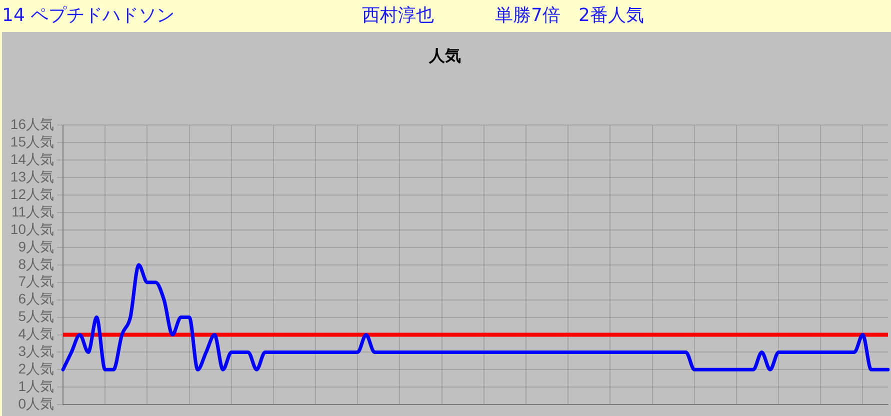 Image resolution: width=891 pixels, height=416 pixels. What do you see at coordinates (444, 56) in the screenshot?
I see `chart-title: 人気` at bounding box center [444, 56].